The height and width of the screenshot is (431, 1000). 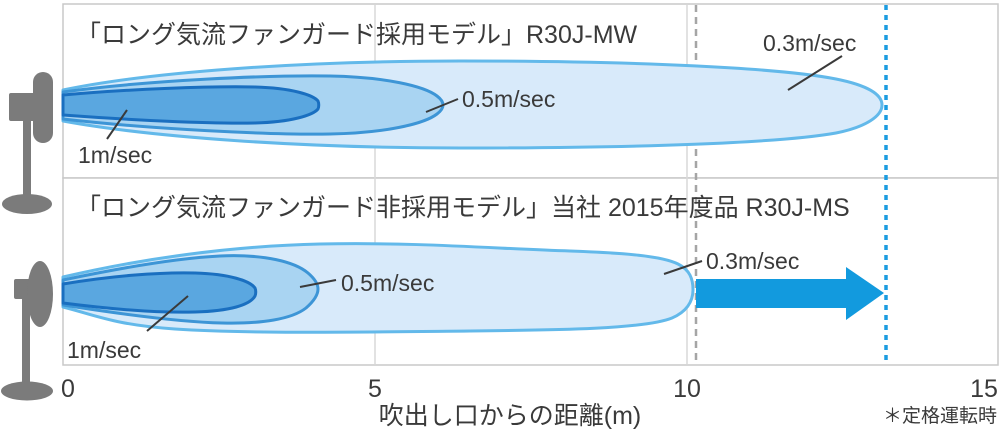 What do you see at coordinates (68, 389) in the screenshot?
I see `tick-0: 0` at bounding box center [68, 389].